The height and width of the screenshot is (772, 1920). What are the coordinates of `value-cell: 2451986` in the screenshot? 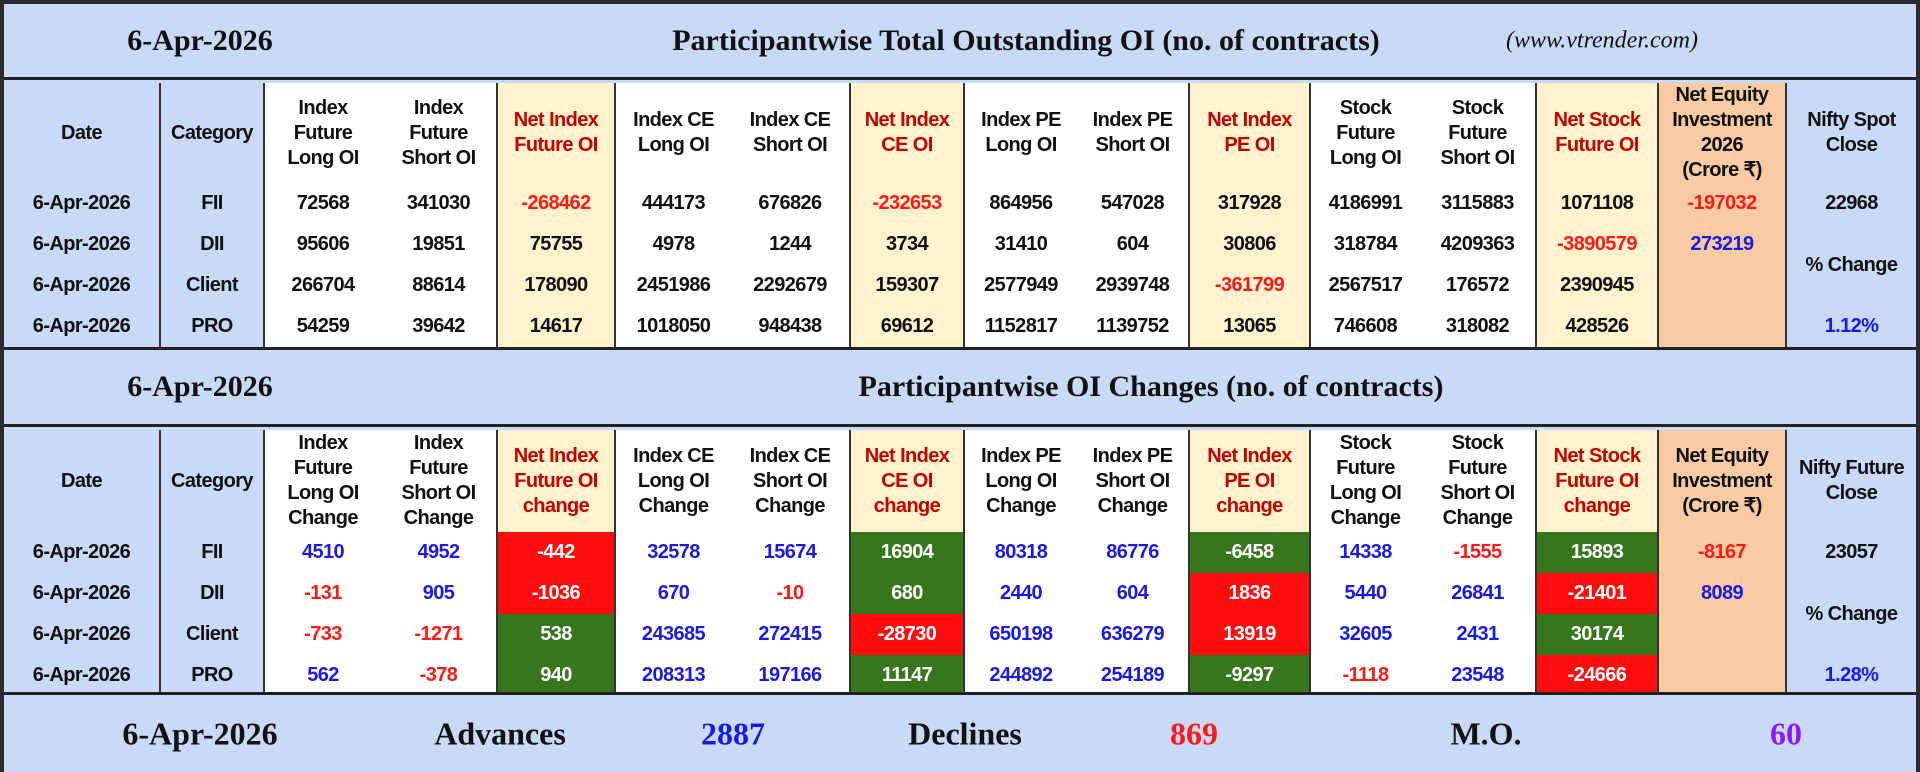 It's located at (672, 285).